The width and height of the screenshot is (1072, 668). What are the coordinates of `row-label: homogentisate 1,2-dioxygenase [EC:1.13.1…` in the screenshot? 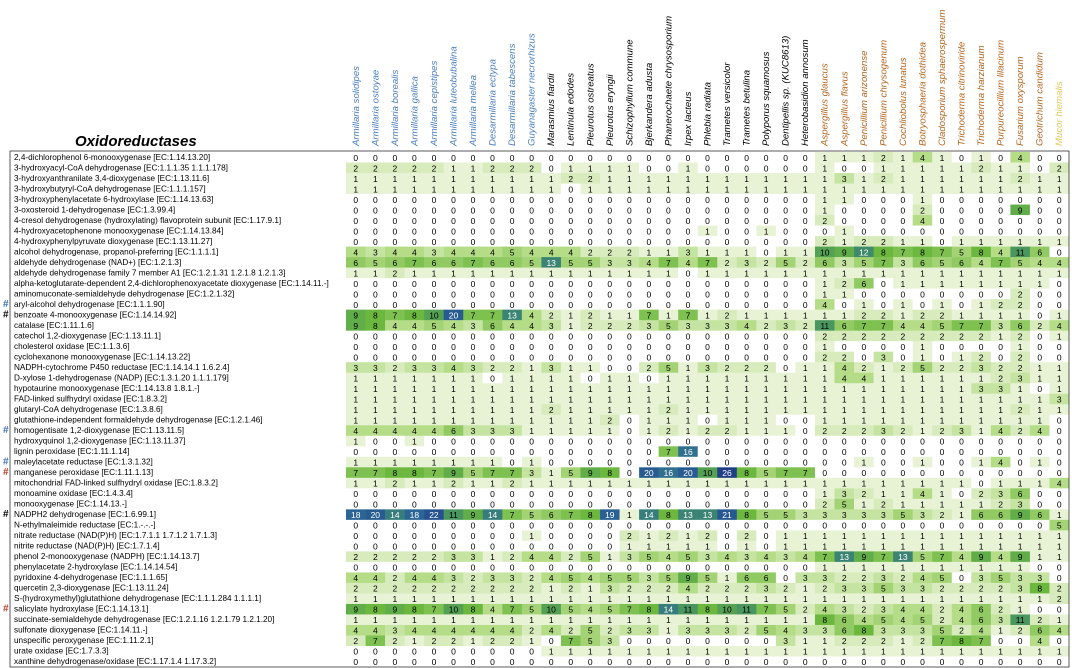 It's located at (99, 430).